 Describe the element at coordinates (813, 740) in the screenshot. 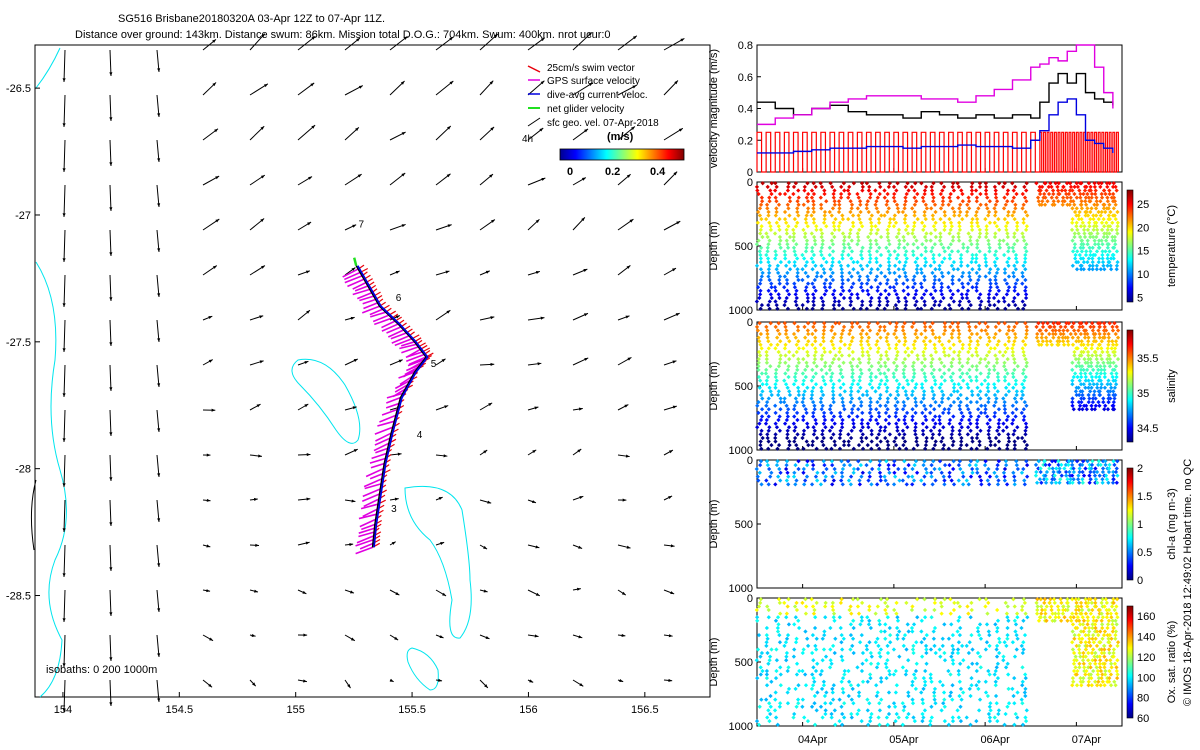

I see `time-tick-label: 04Apr` at that location.